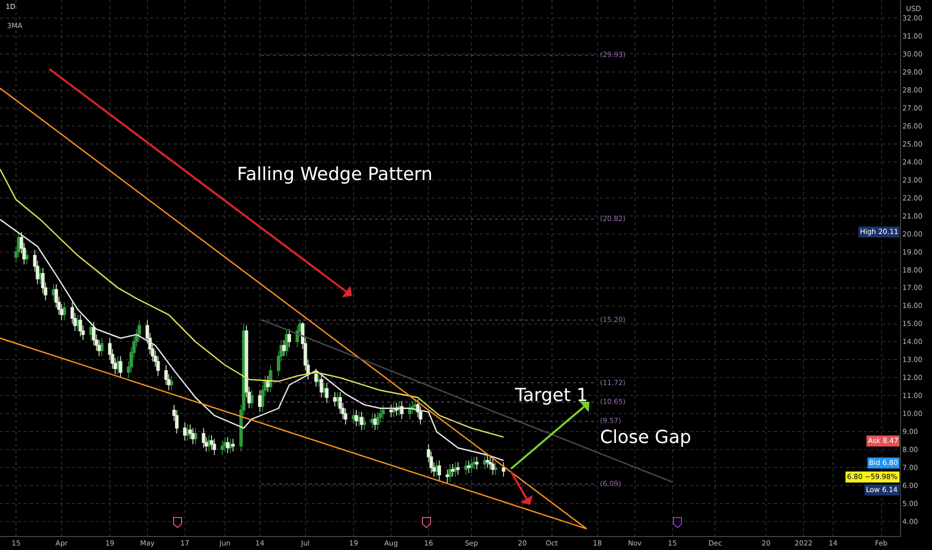 This screenshot has height=550, width=932. I want to click on annotation: Falling Wedge Pattern, so click(335, 174).